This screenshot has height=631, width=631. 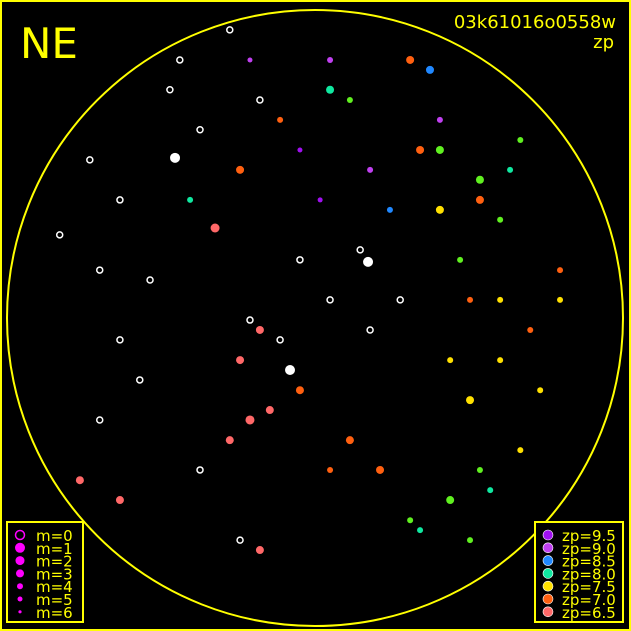 I want to click on color-legend-label: zp=7.5, so click(x=589, y=587).